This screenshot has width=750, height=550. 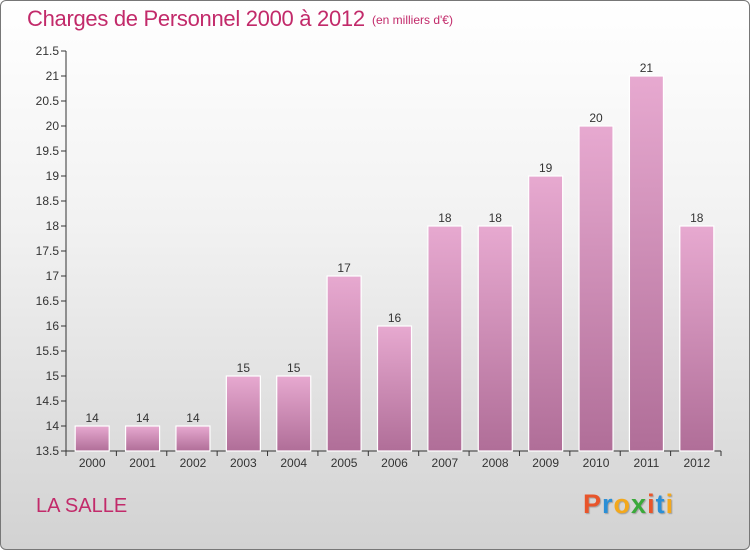 I want to click on y-tick-label: 18, so click(x=53, y=226).